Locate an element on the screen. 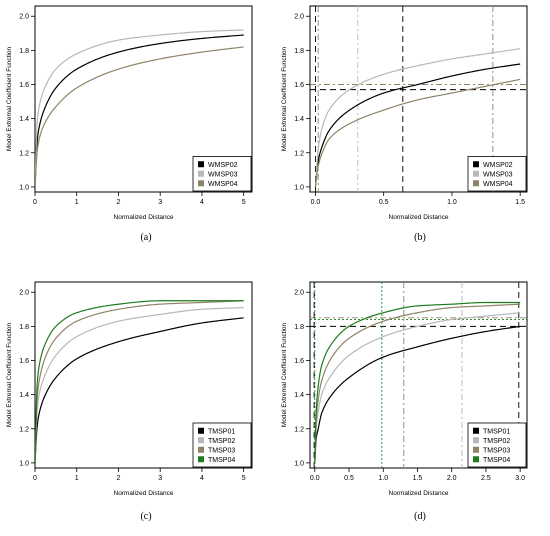 Image resolution: width=550 pixels, height=536 pixels. legend-label: WMSP02 is located at coordinates (498, 165).